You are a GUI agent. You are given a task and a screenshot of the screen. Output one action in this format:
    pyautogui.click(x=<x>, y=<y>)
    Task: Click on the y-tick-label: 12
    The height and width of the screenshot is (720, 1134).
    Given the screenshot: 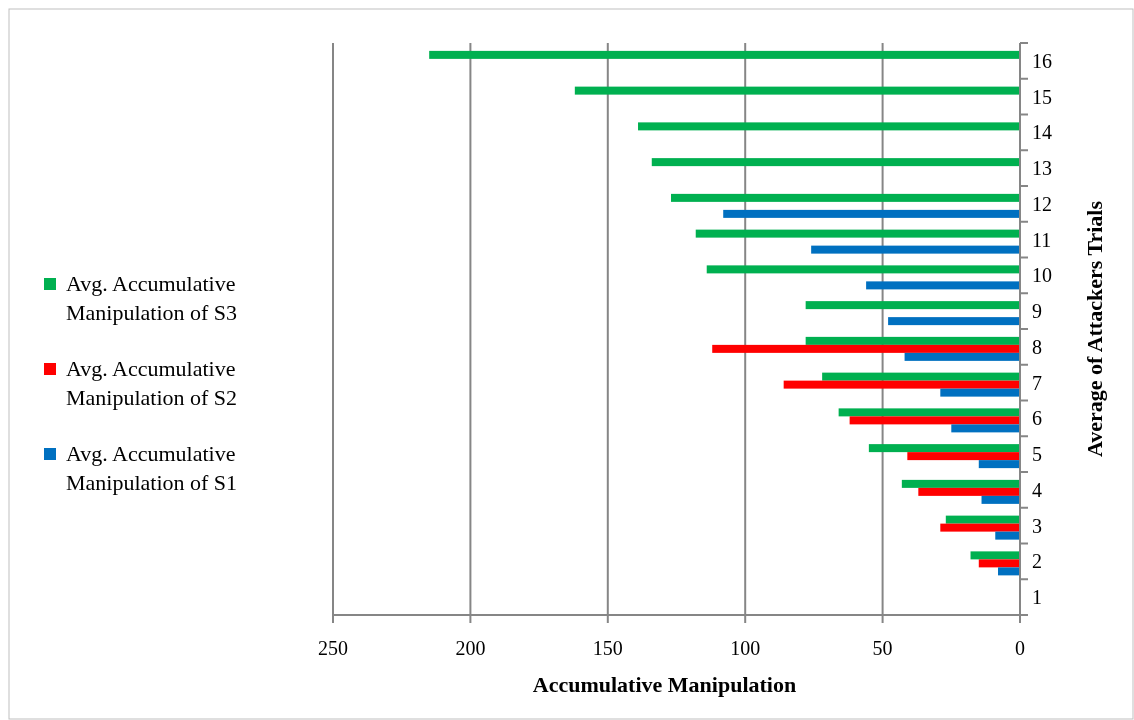 What is the action you would take?
    pyautogui.click(x=1042, y=203)
    